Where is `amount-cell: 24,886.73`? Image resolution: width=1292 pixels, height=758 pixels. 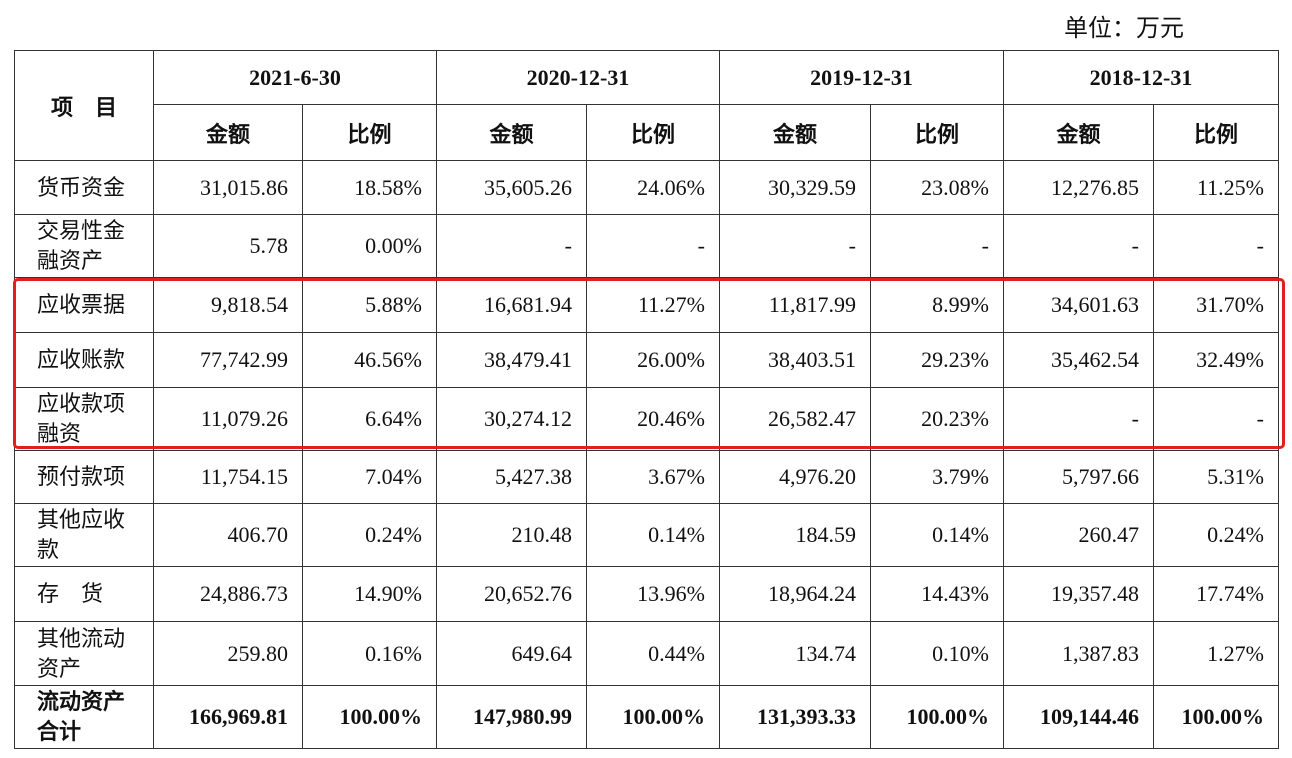 amount-cell: 24,886.73 is located at coordinates (228, 594).